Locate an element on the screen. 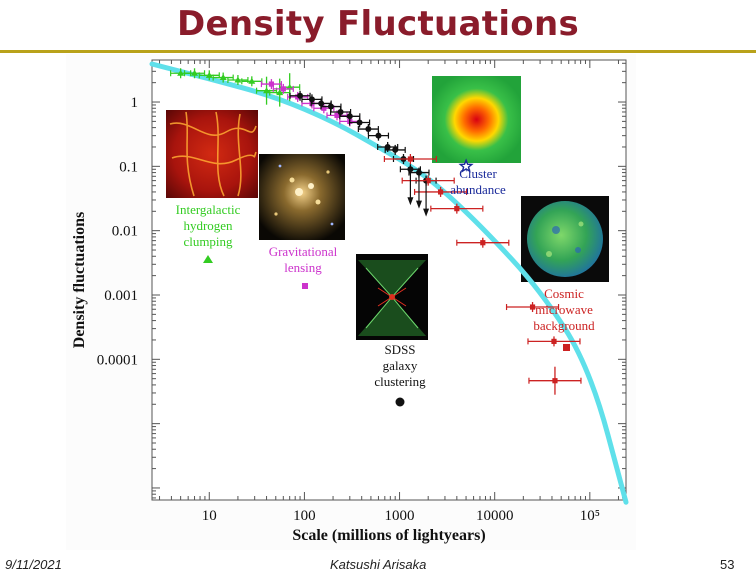 This screenshot has width=756, height=576. lensing-legend-marker is located at coordinates (305, 286).